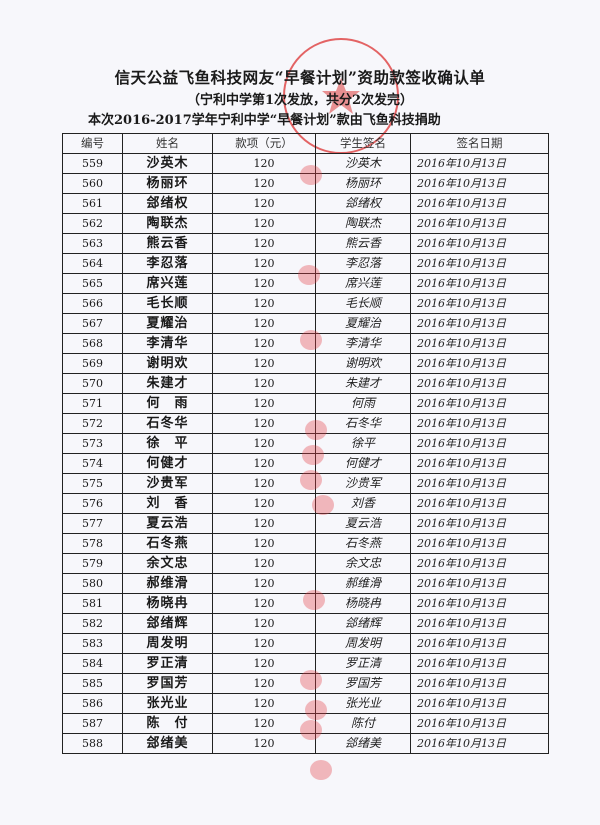  I want to click on student-signature: 李清华, so click(363, 343).